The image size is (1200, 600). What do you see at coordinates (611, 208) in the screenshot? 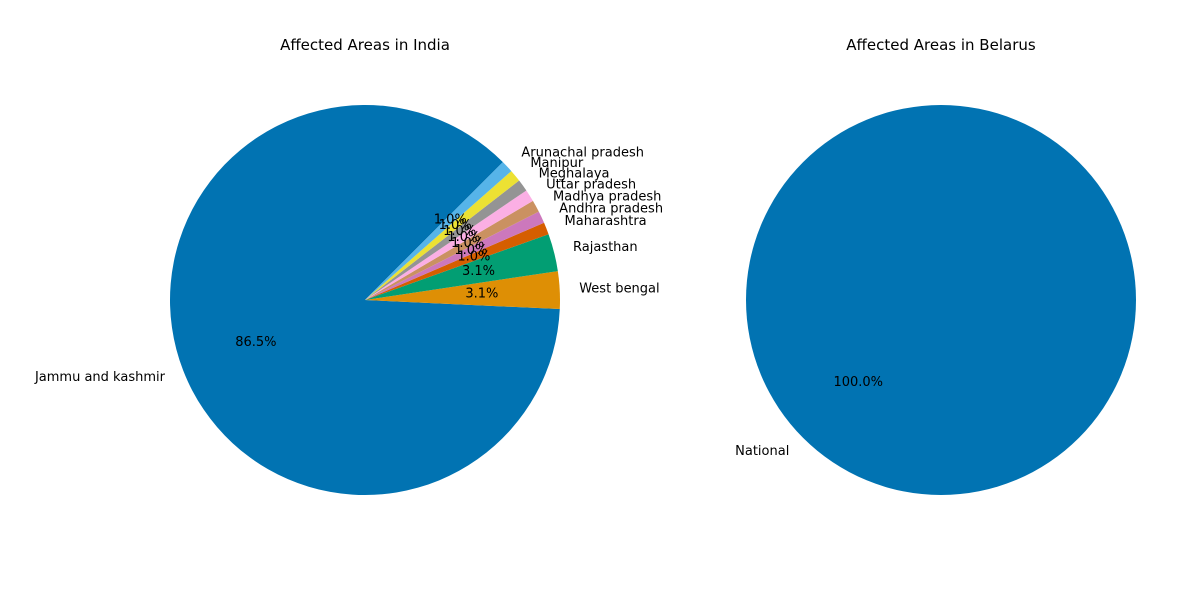
I see `slice-label-andhra-pradesh: Andhra pradesh` at bounding box center [611, 208].